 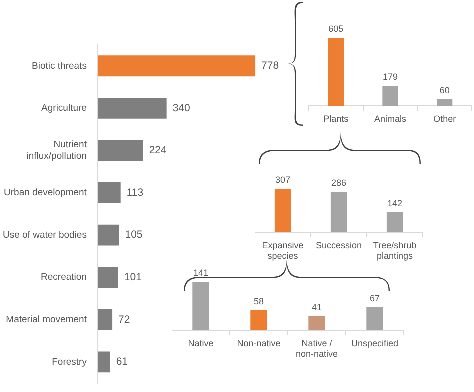 I want to click on y-tick-label: Material movement, so click(x=47, y=320).